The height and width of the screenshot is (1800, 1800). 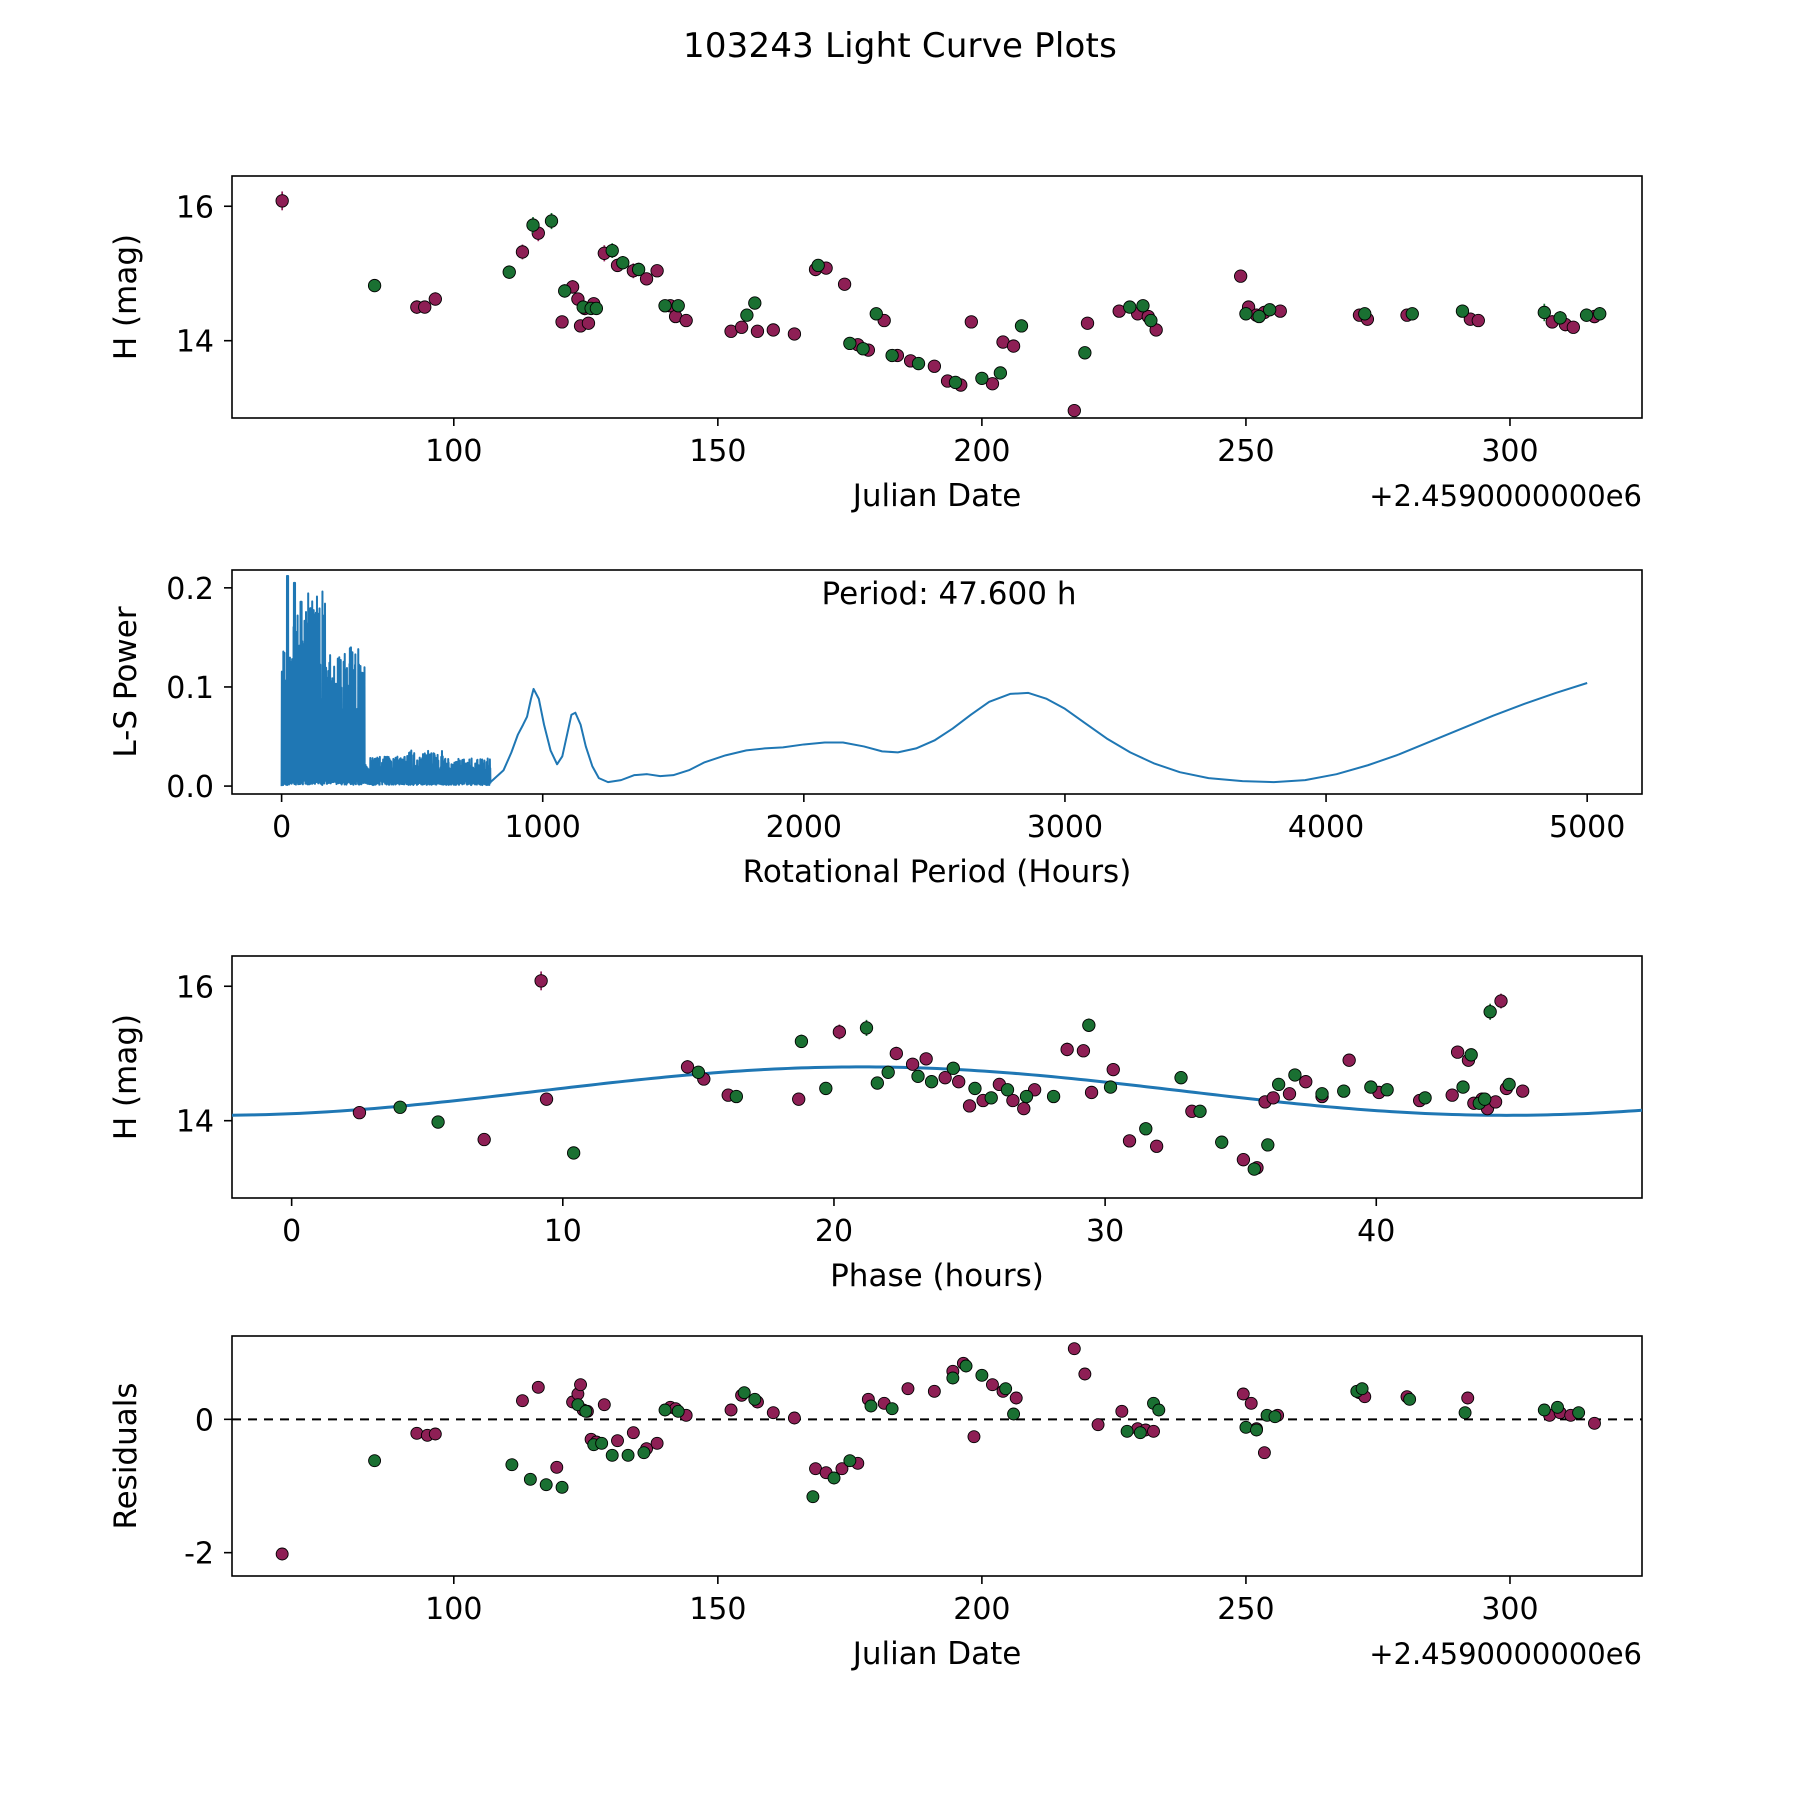 I want to click on x-tick-label: 300, so click(x=1509, y=451).